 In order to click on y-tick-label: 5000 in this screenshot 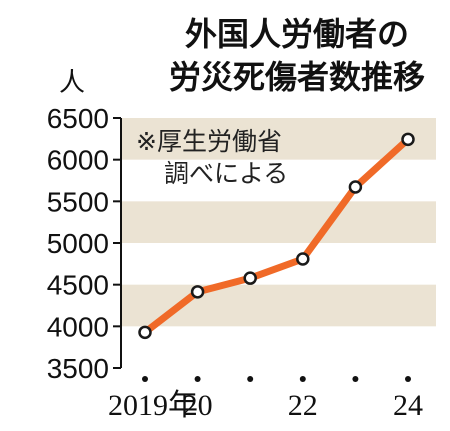, I will do `click(78, 243)`.